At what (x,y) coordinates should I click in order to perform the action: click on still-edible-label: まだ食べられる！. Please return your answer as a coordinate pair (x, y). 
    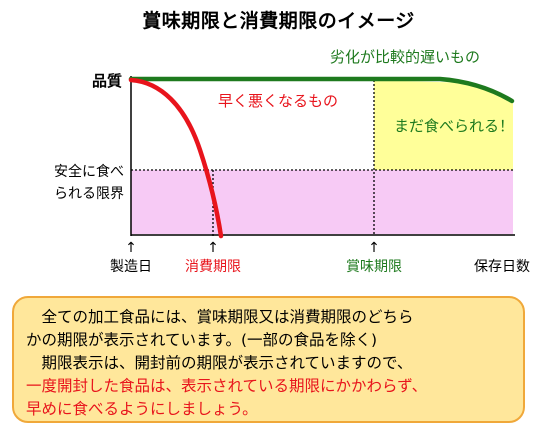
    Looking at the image, I should click on (454, 126).